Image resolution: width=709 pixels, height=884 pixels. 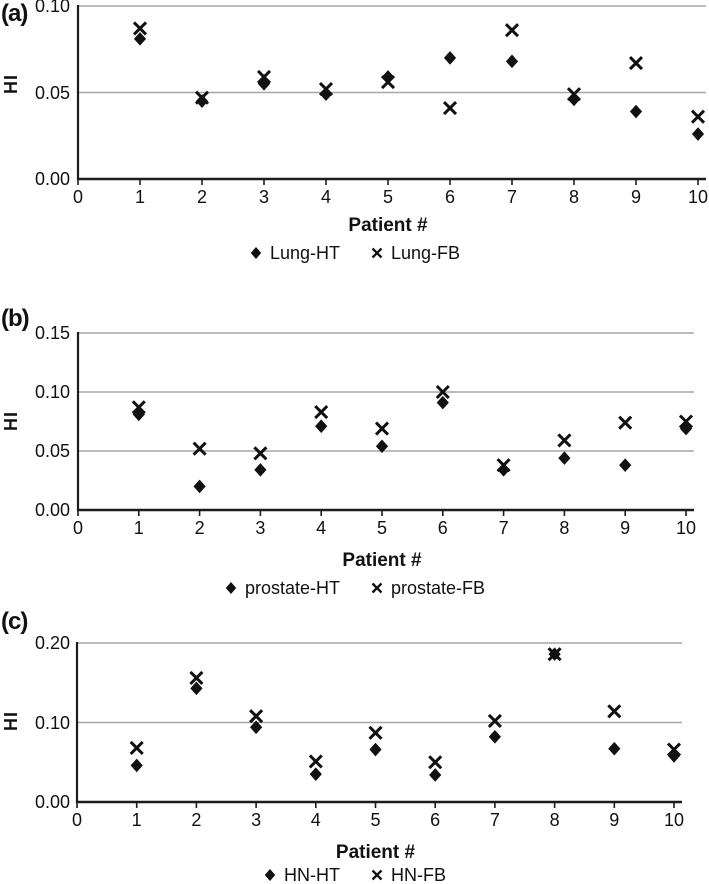 What do you see at coordinates (698, 116) in the screenshot?
I see `marker-Lung-FB-p10` at bounding box center [698, 116].